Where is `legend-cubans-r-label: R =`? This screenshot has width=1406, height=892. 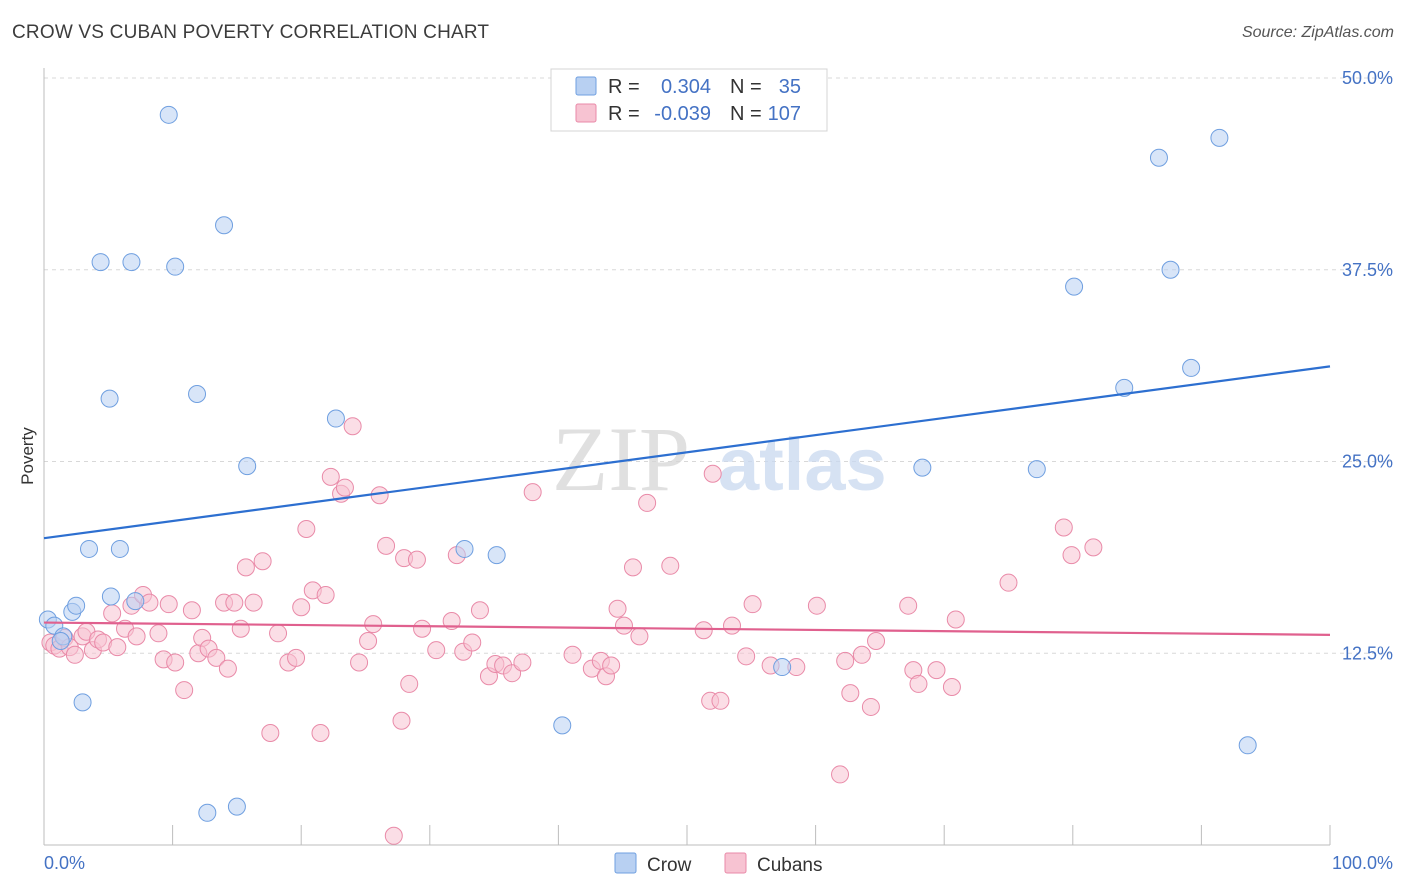
legend-cubans-r-label: R = is located at coordinates (624, 114).